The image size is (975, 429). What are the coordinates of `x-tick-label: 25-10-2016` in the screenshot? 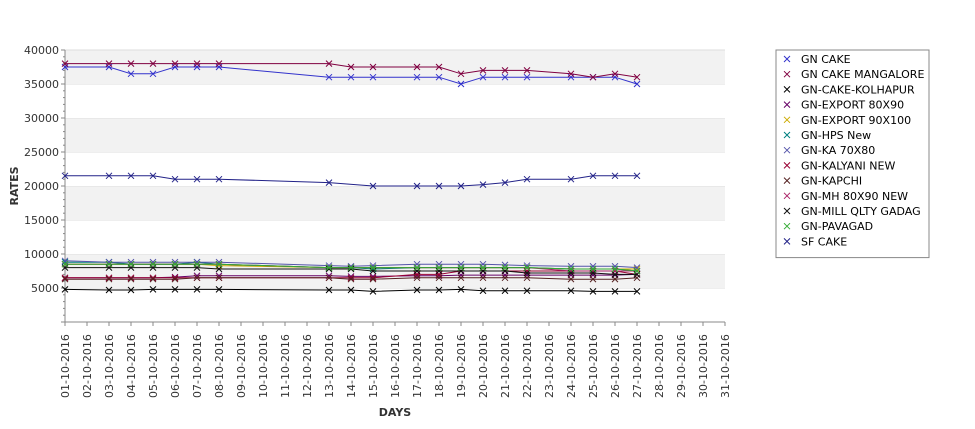 It's located at (593, 366).